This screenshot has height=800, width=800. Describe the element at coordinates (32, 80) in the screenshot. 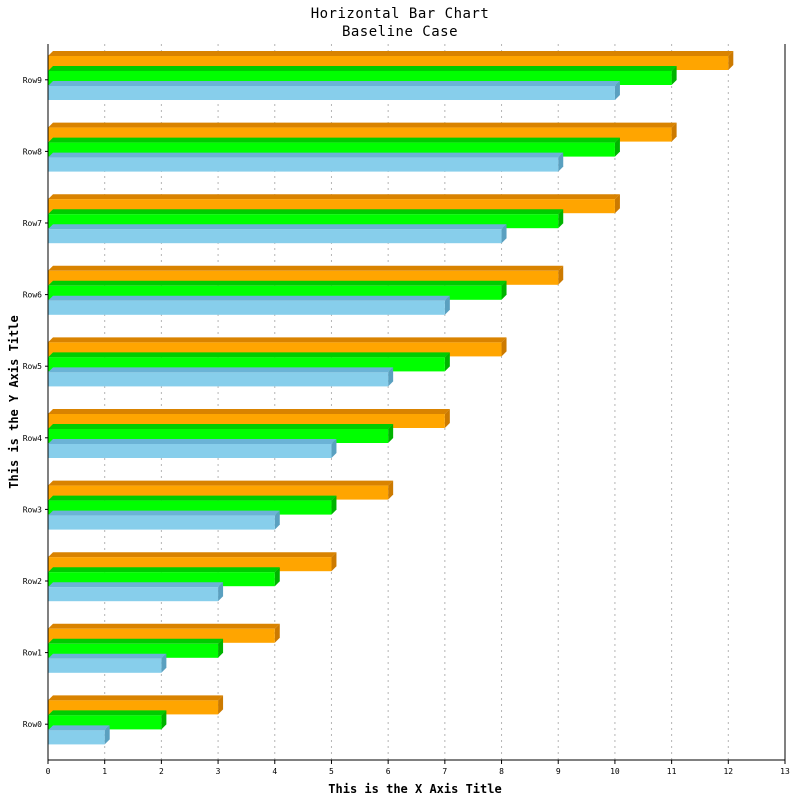

I see `y-tick-label: Row9` at that location.